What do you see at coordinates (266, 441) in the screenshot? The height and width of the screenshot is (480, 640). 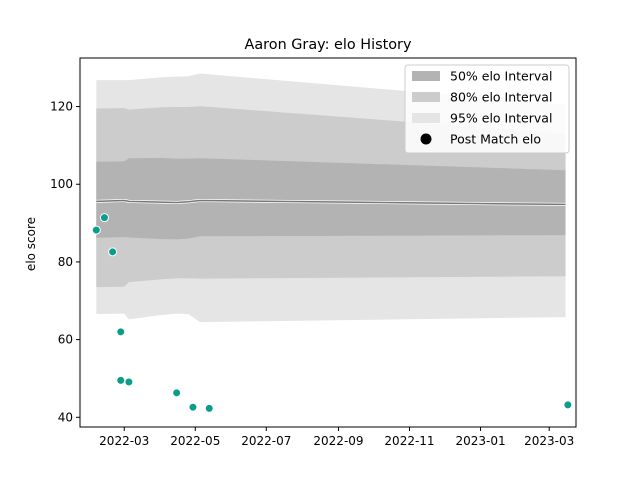 I see `x-tick-label: 2022-07` at bounding box center [266, 441].